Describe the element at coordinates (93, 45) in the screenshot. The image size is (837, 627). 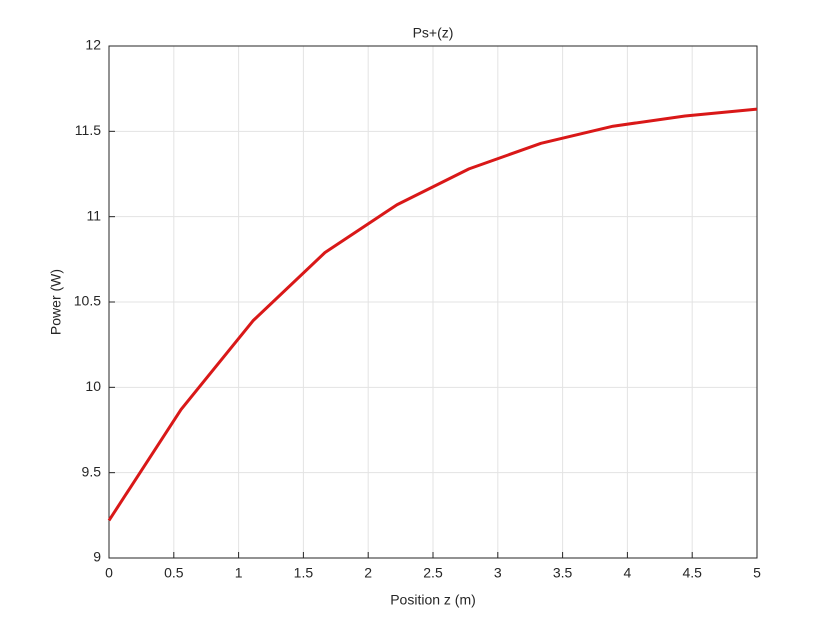
I see `y-tick-label: 12` at that location.